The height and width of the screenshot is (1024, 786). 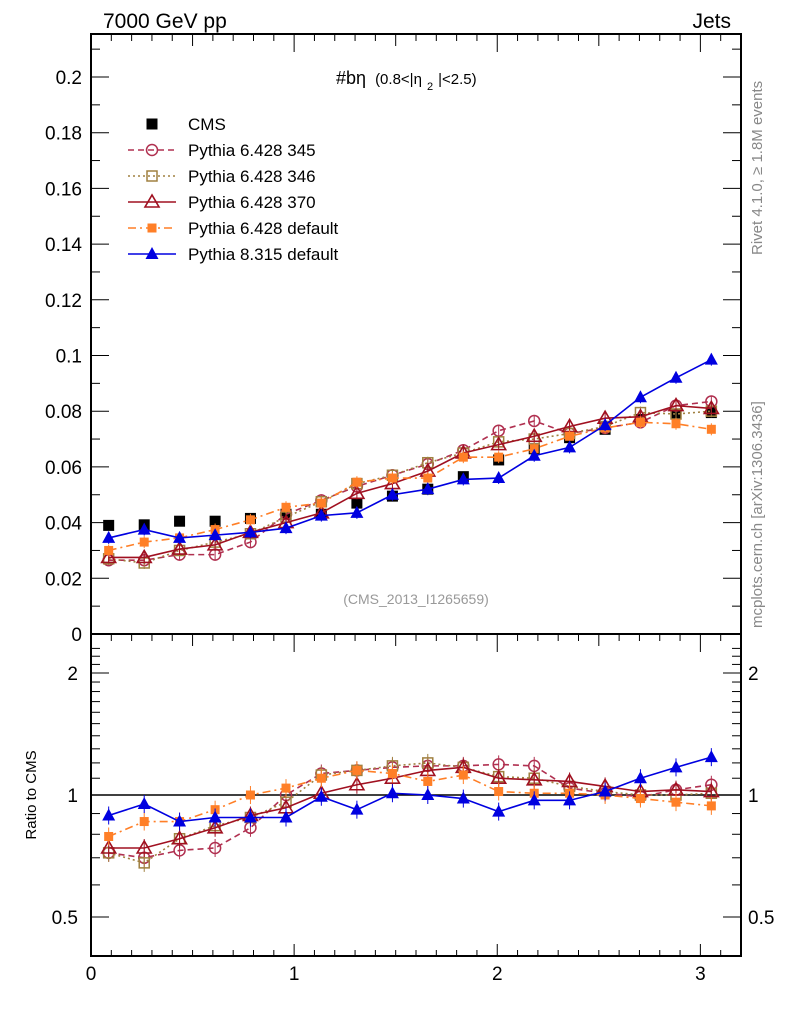 I want to click on series-line-pythia-6-428-default, so click(x=410, y=486).